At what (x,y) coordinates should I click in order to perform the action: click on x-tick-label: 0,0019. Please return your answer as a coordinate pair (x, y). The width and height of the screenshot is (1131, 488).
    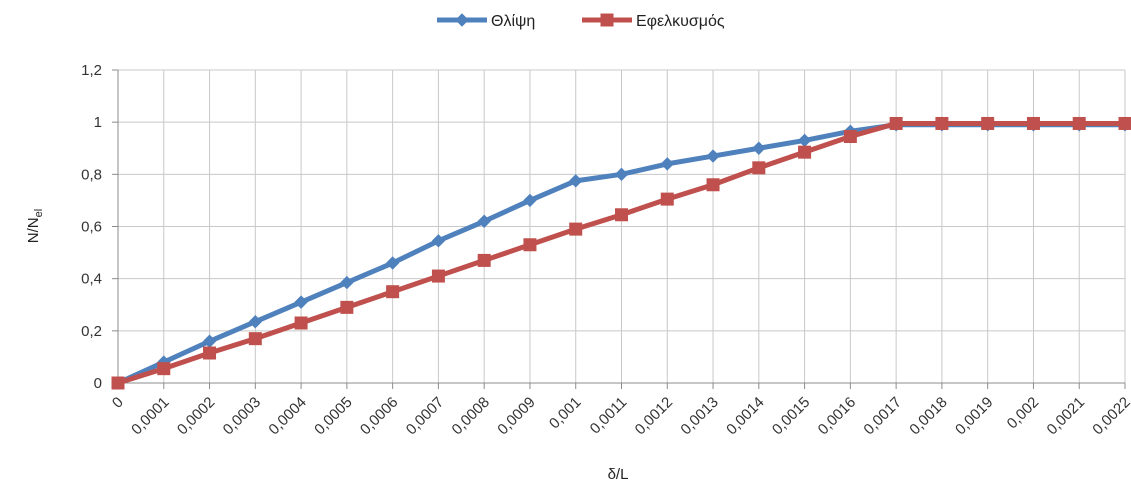
    Looking at the image, I should click on (974, 416).